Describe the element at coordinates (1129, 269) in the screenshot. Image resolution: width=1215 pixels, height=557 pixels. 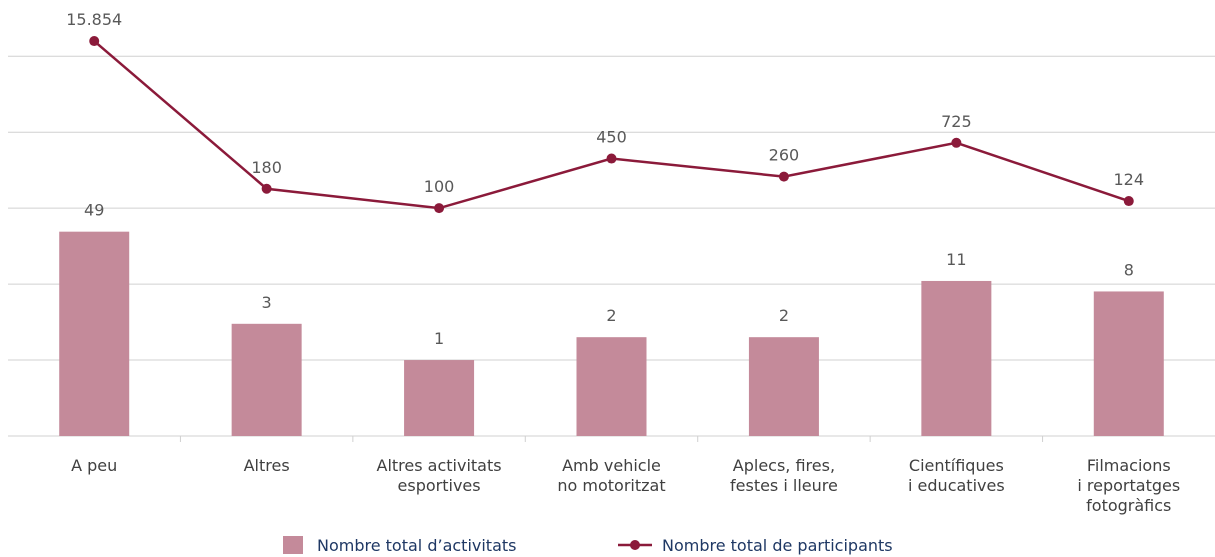
I see `data-label: 8` at that location.